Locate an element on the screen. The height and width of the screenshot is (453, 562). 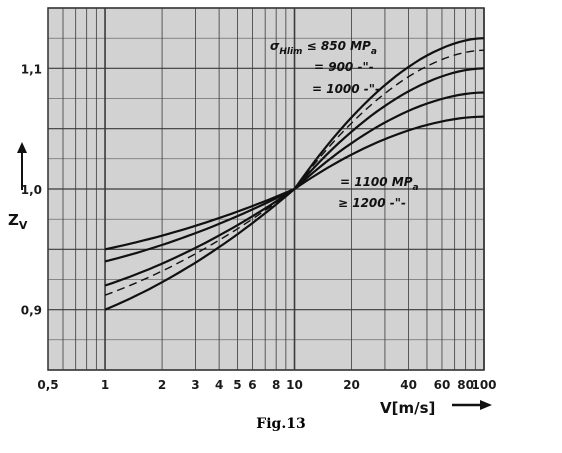
x-tick-label: 0,5 is located at coordinates (47, 385).